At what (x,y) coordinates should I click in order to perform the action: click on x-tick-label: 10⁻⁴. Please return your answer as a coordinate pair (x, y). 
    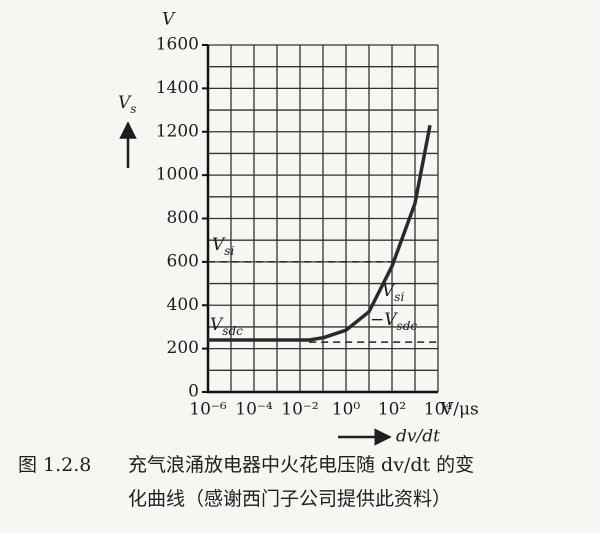
    Looking at the image, I should click on (254, 410).